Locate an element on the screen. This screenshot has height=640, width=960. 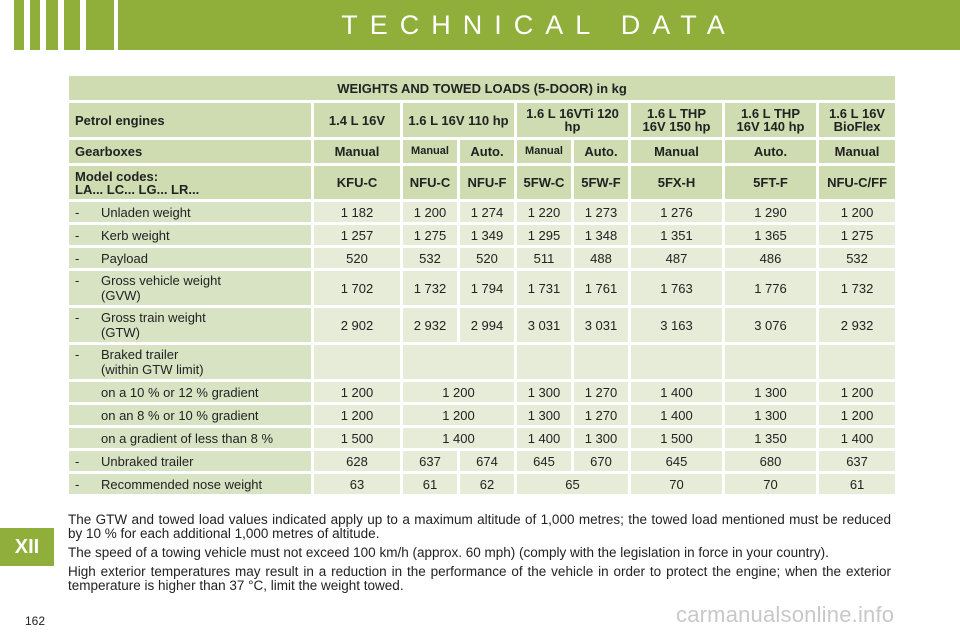
row-label: - Payload is located at coordinates (190, 258).